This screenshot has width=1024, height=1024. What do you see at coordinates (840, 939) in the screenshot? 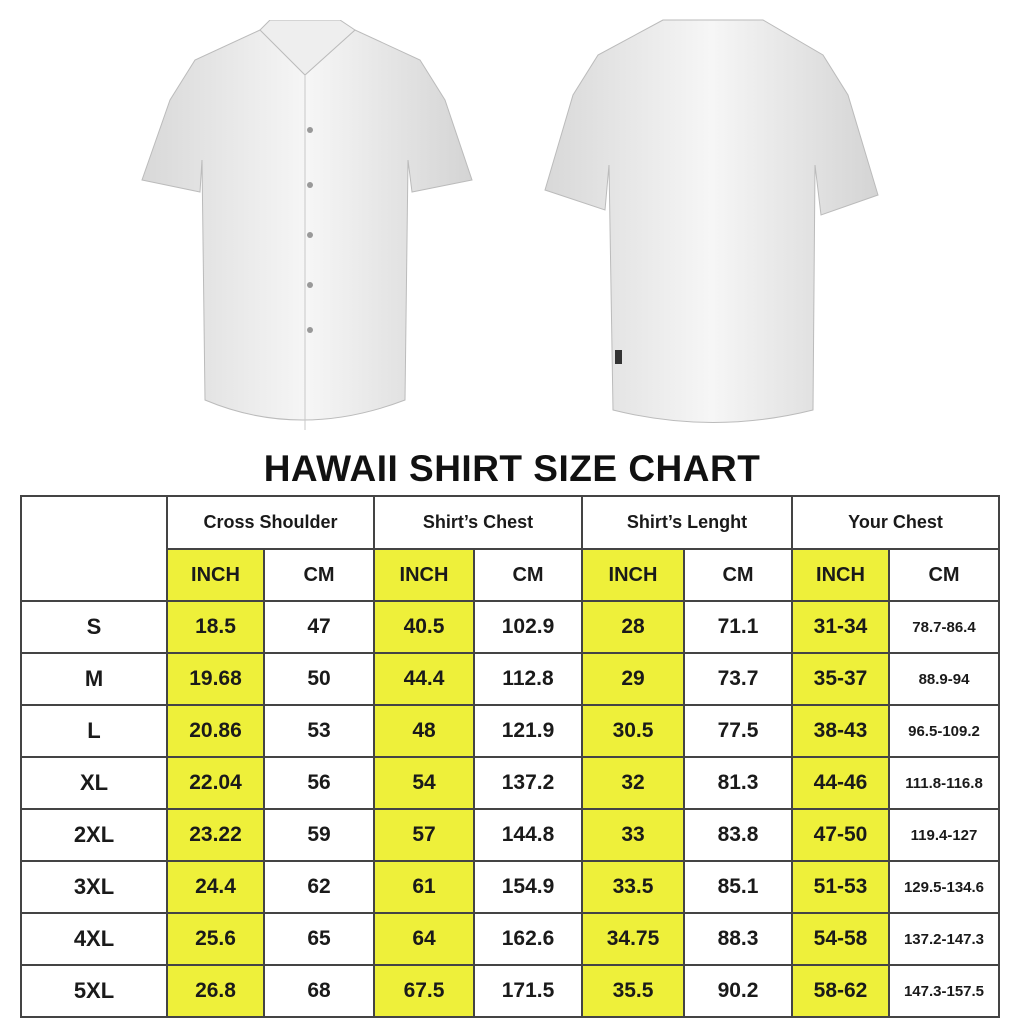
I see `table-cell: 54-58` at bounding box center [840, 939].